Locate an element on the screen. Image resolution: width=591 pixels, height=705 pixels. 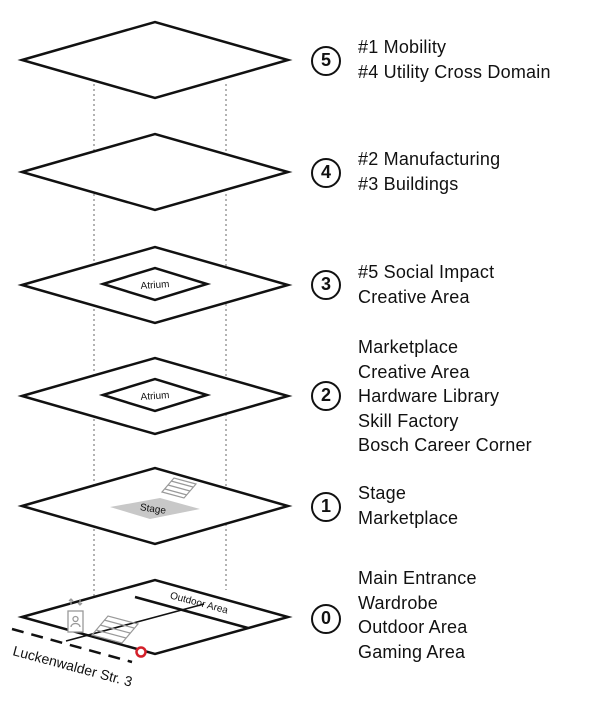
floor-5-label-line: #1 Mobility is located at coordinates (402, 47).